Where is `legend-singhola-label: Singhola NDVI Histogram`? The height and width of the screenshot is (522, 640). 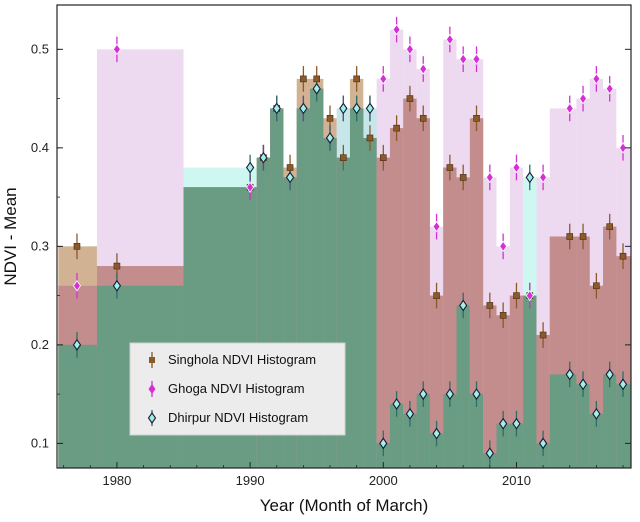 legend-singhola-label: Singhola NDVI Histogram is located at coordinates (242, 359).